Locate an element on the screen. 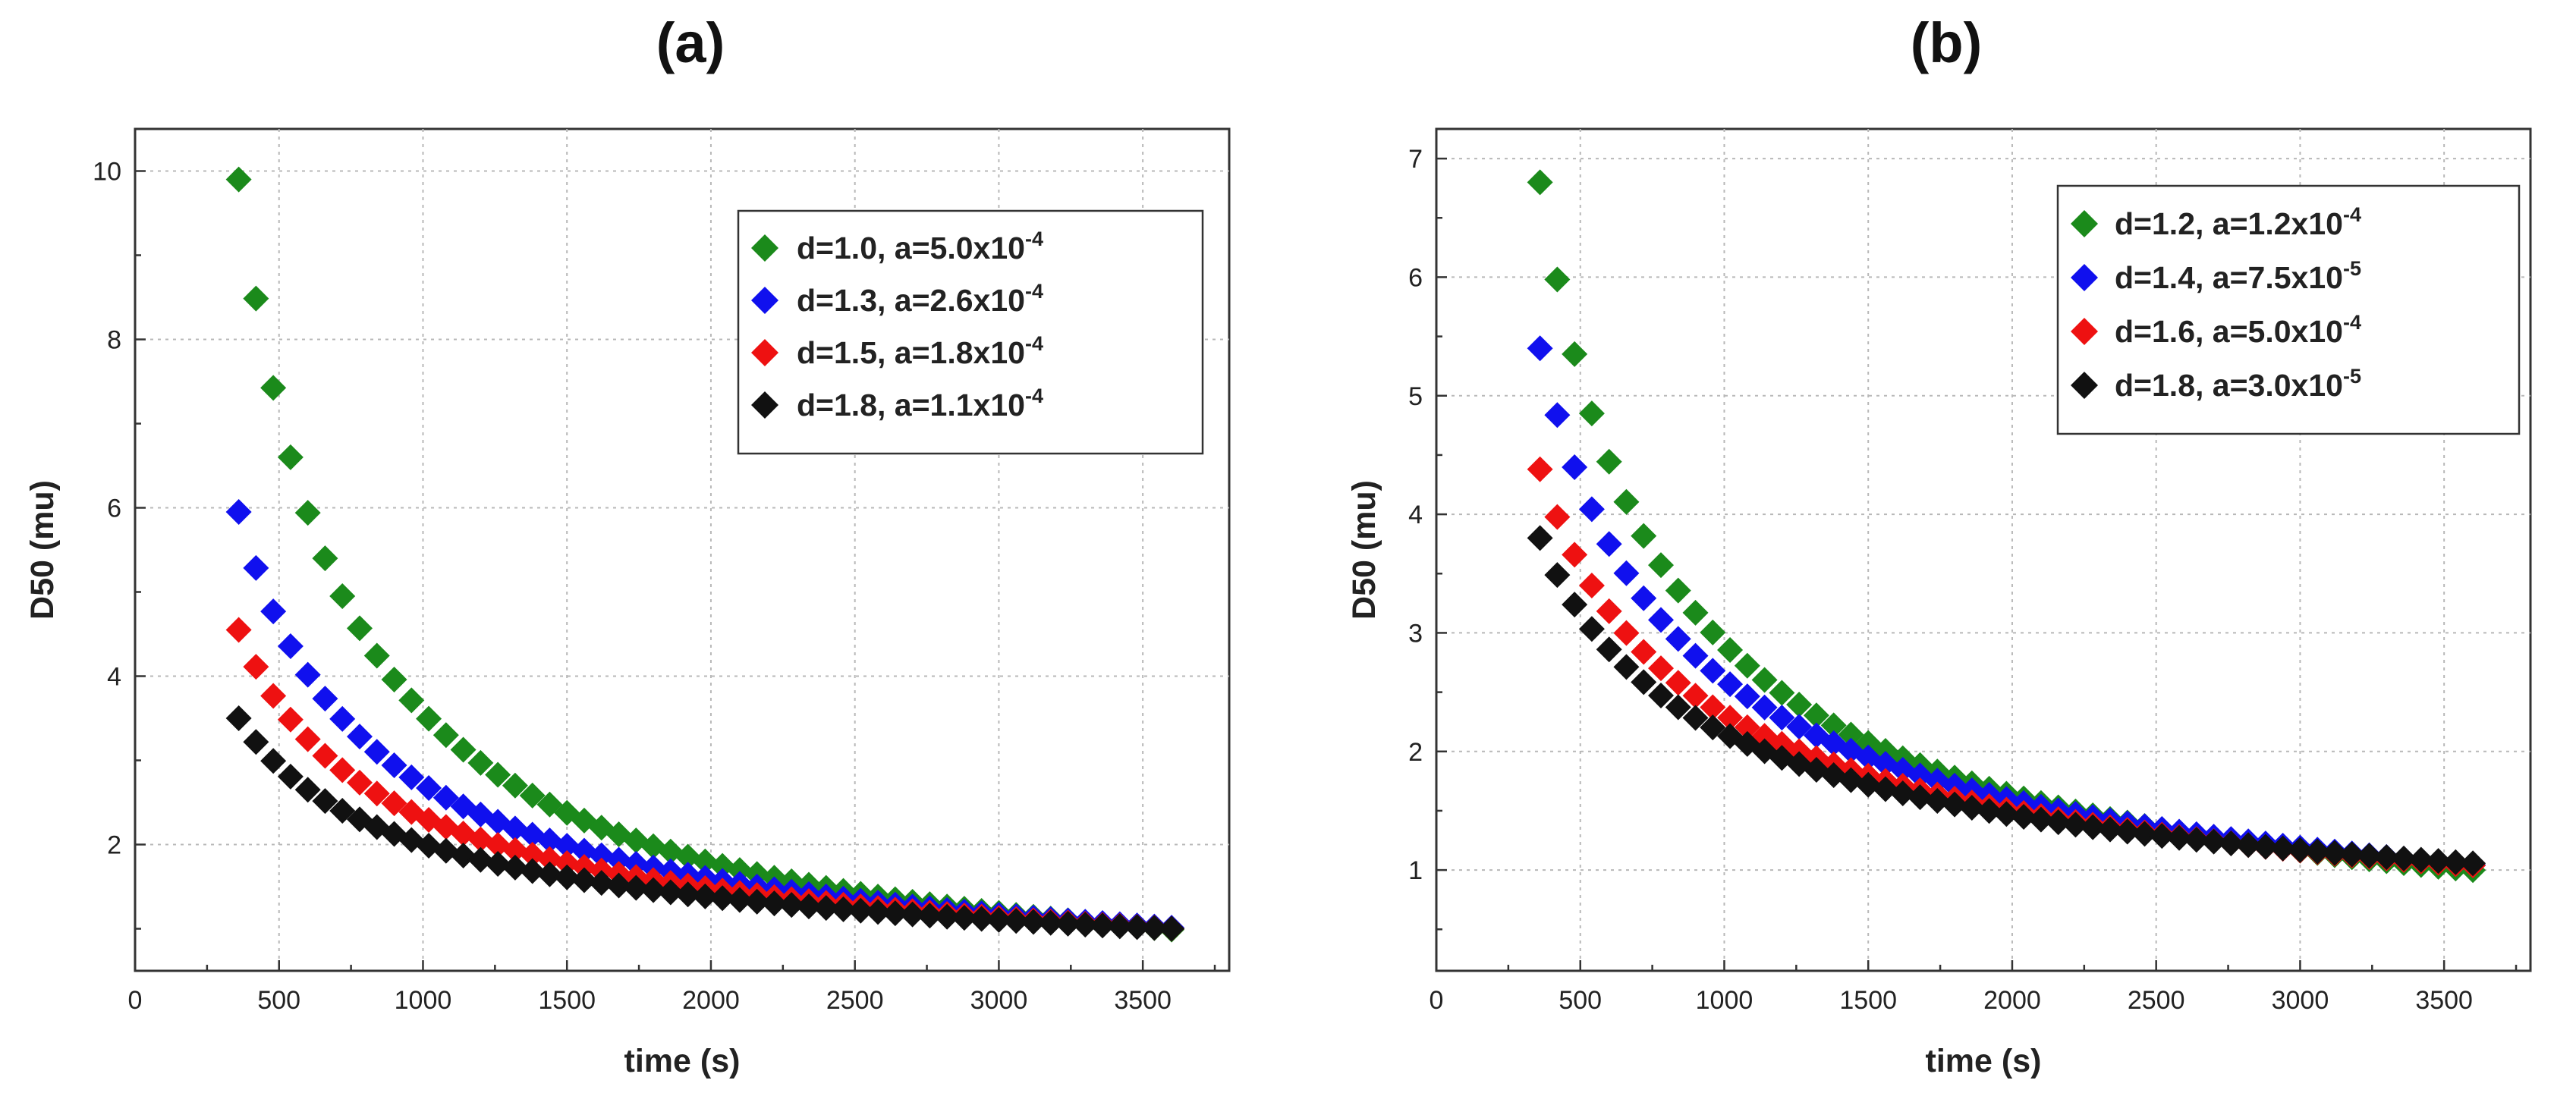 The image size is (2576, 1099). y-tick-label: 5 is located at coordinates (1415, 396).